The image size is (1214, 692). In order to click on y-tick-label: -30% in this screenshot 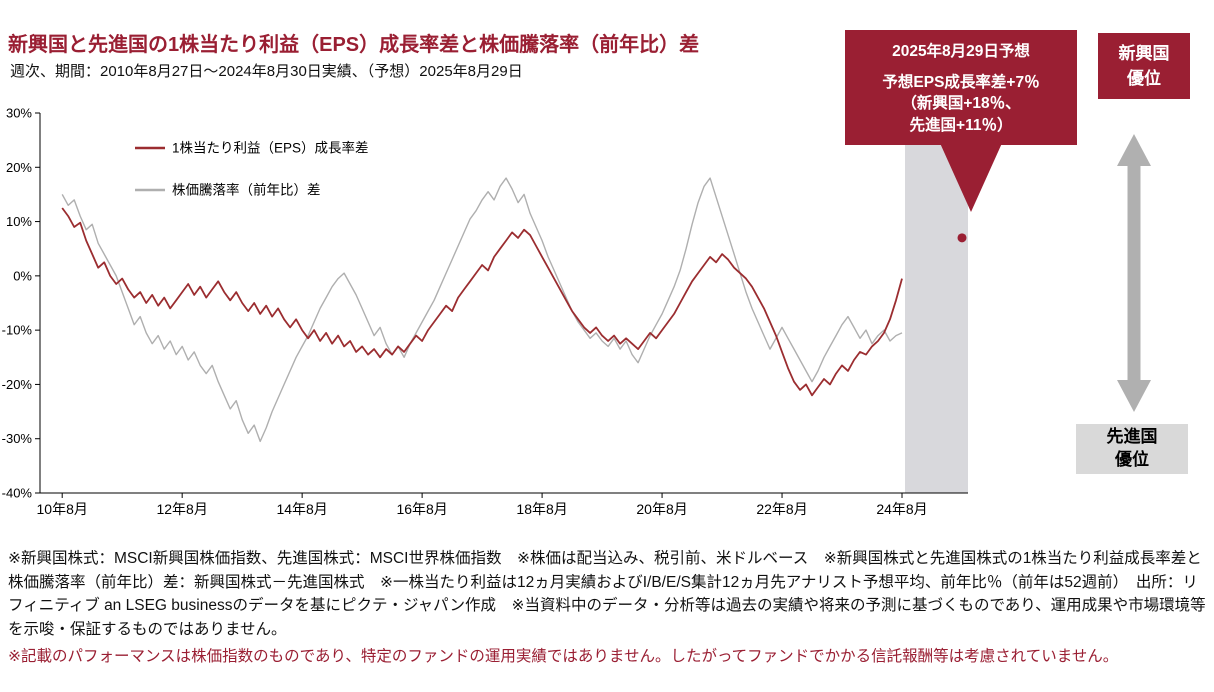, I will do `click(17, 438)`.